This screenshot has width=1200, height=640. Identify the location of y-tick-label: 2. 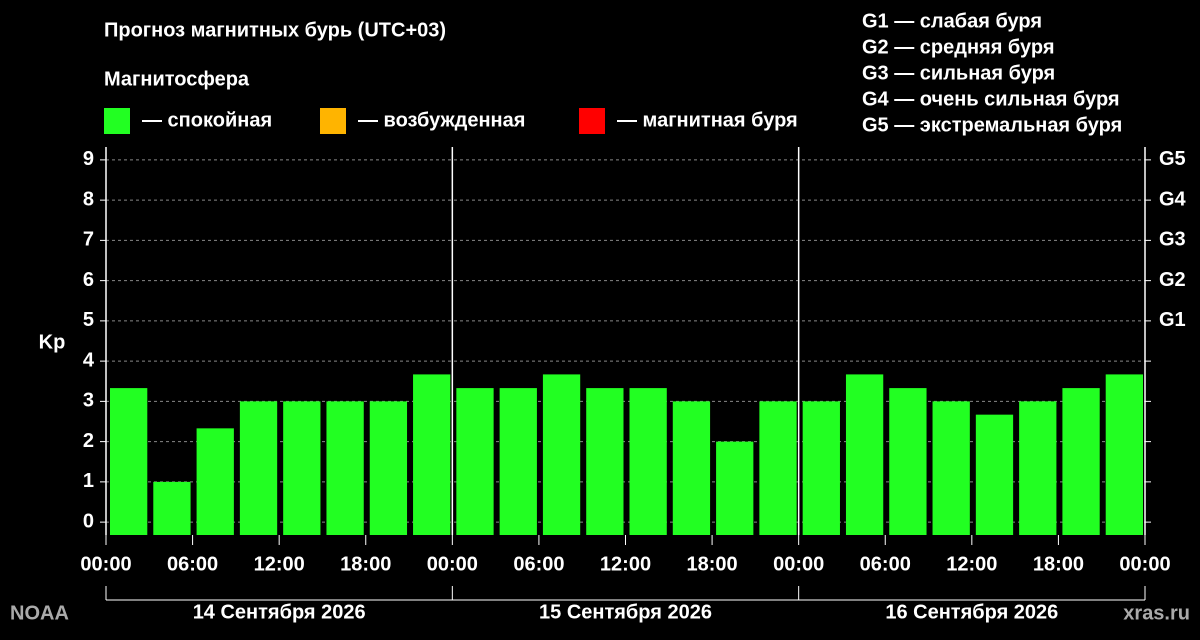
(88, 441).